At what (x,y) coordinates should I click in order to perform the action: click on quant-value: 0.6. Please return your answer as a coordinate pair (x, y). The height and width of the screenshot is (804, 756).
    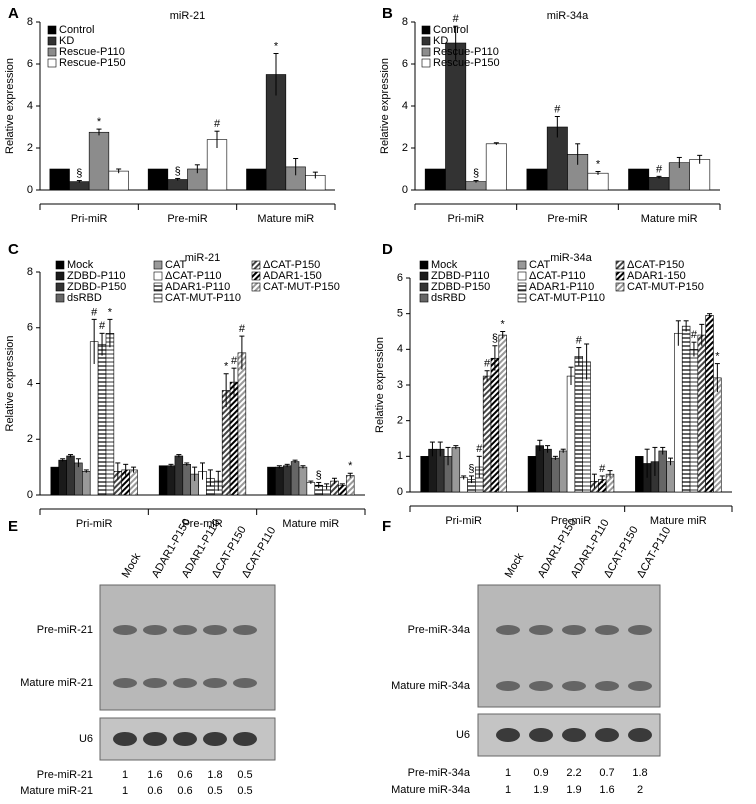
    Looking at the image, I should click on (184, 775).